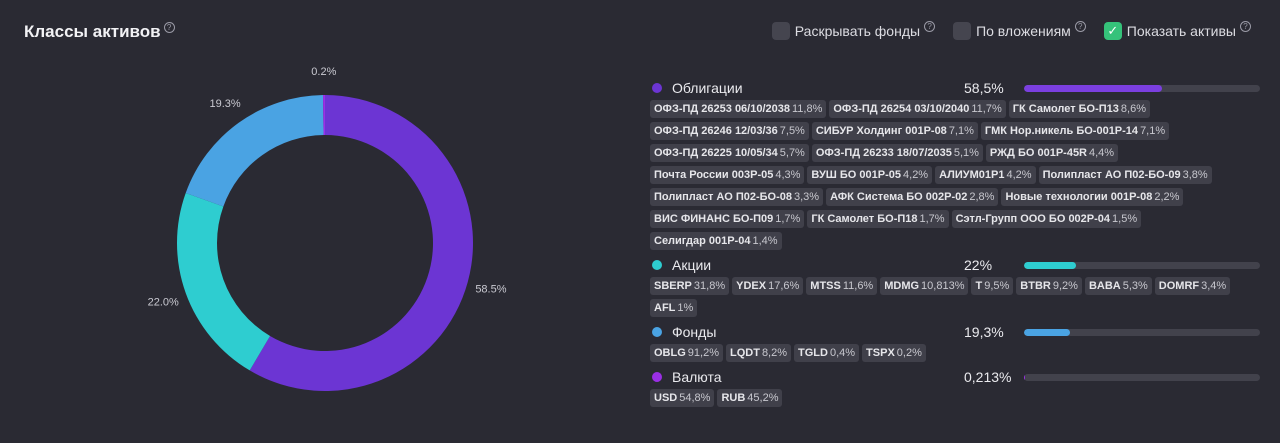 The width and height of the screenshot is (1280, 443). I want to click on asset-chip: TGLD 0,4%, so click(827, 353).